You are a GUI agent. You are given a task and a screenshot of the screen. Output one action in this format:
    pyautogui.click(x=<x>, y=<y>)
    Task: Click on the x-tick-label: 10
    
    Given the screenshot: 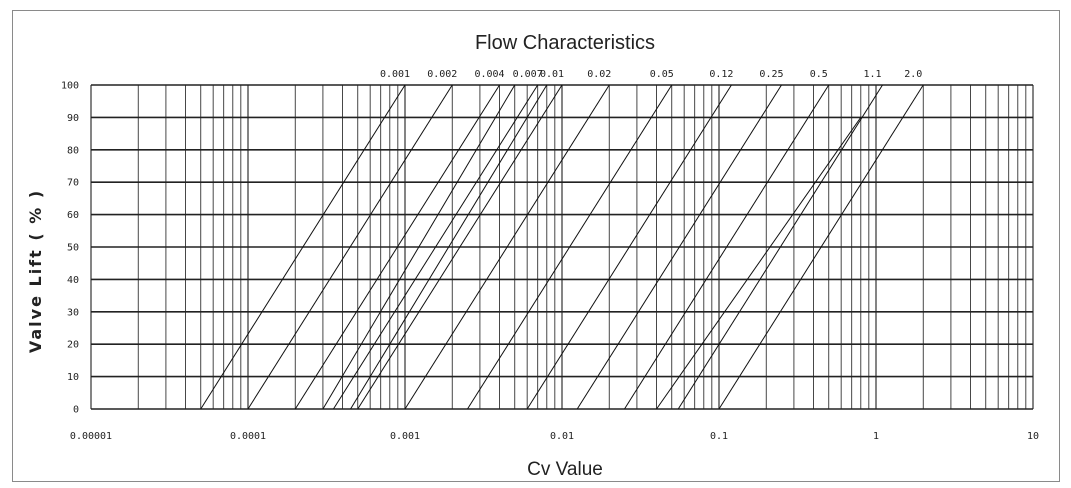 What is the action you would take?
    pyautogui.click(x=1033, y=436)
    